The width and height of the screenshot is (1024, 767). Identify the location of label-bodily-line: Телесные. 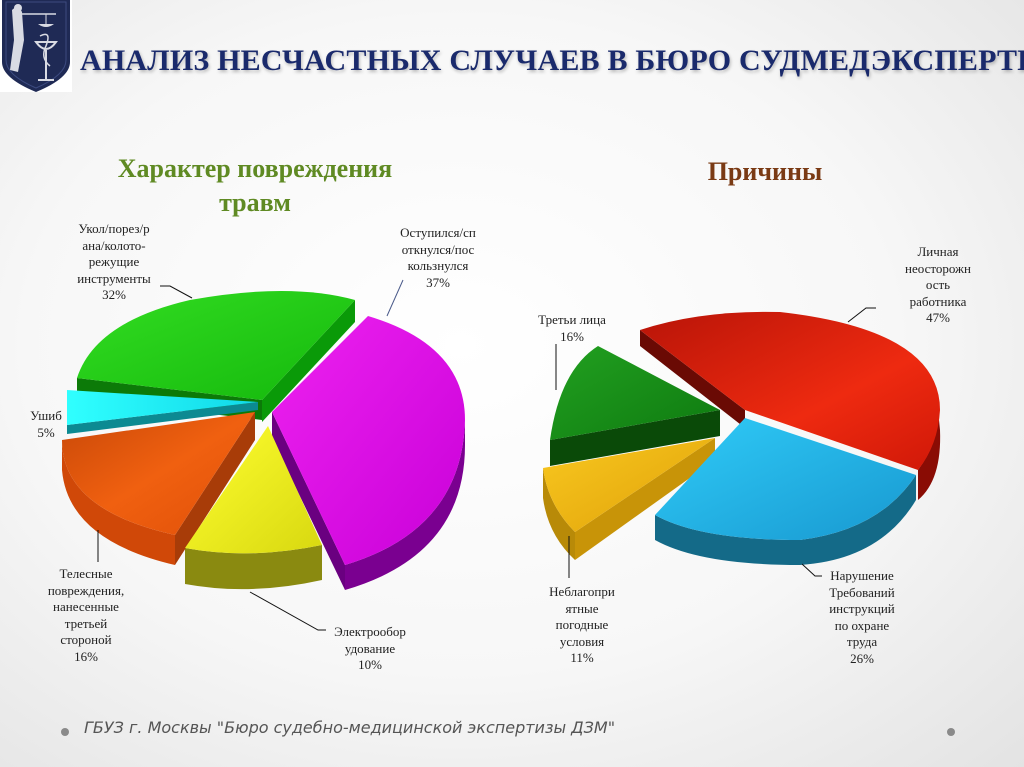
(86, 573).